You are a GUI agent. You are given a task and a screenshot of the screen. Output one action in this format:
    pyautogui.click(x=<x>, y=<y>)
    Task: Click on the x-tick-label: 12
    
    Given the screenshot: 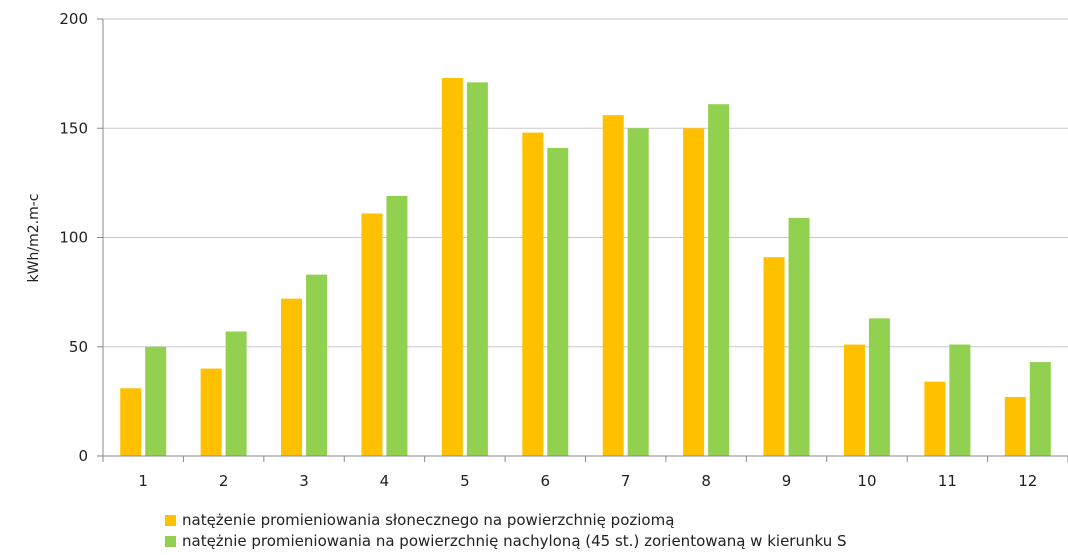 What is the action you would take?
    pyautogui.click(x=1027, y=481)
    